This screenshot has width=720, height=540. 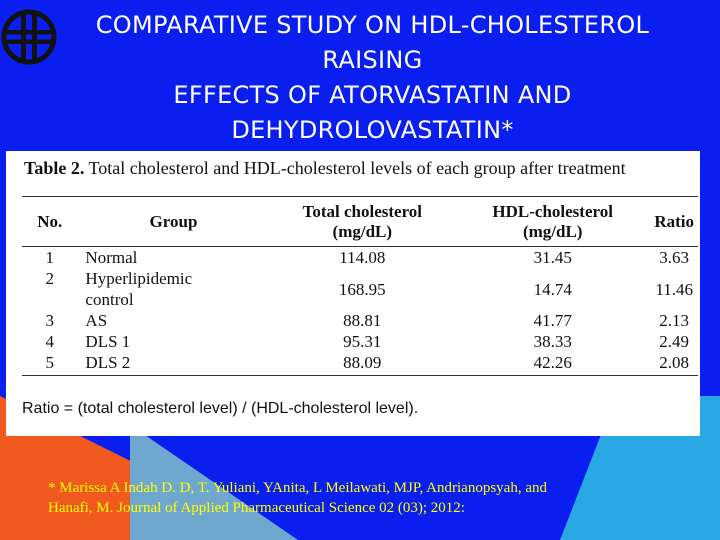 I want to click on cell-no: 2, so click(x=49, y=278).